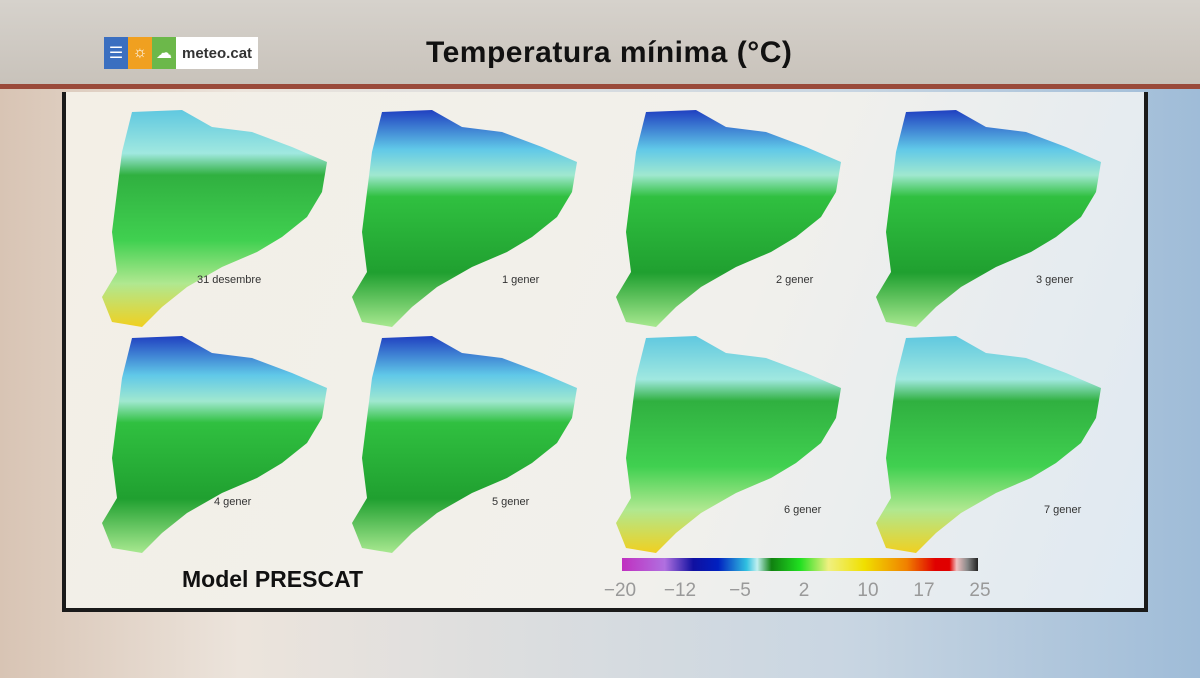 The image size is (1200, 678). Describe the element at coordinates (511, 502) in the screenshot. I see `map-date-label: 5 gener` at that location.